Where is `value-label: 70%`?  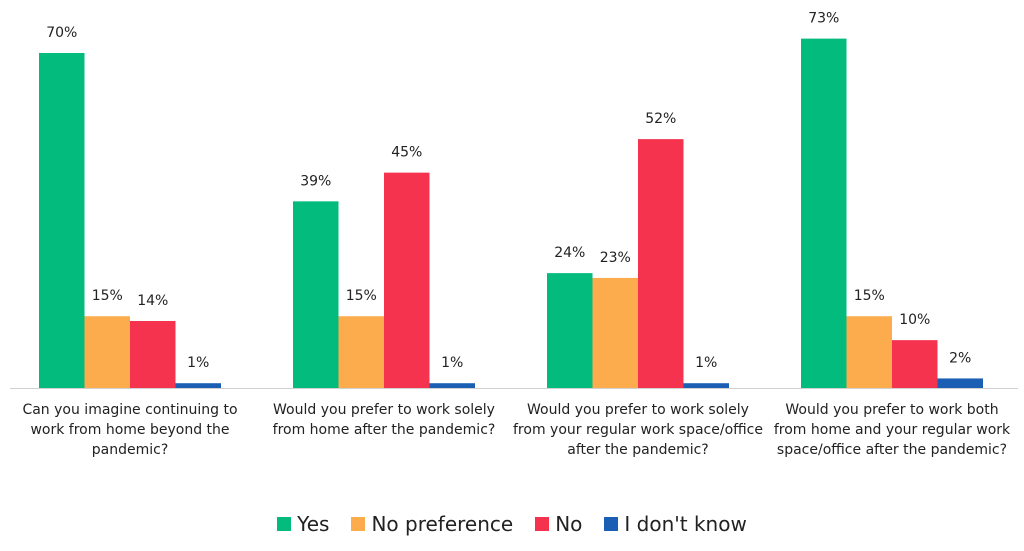 value-label: 70% is located at coordinates (61, 33).